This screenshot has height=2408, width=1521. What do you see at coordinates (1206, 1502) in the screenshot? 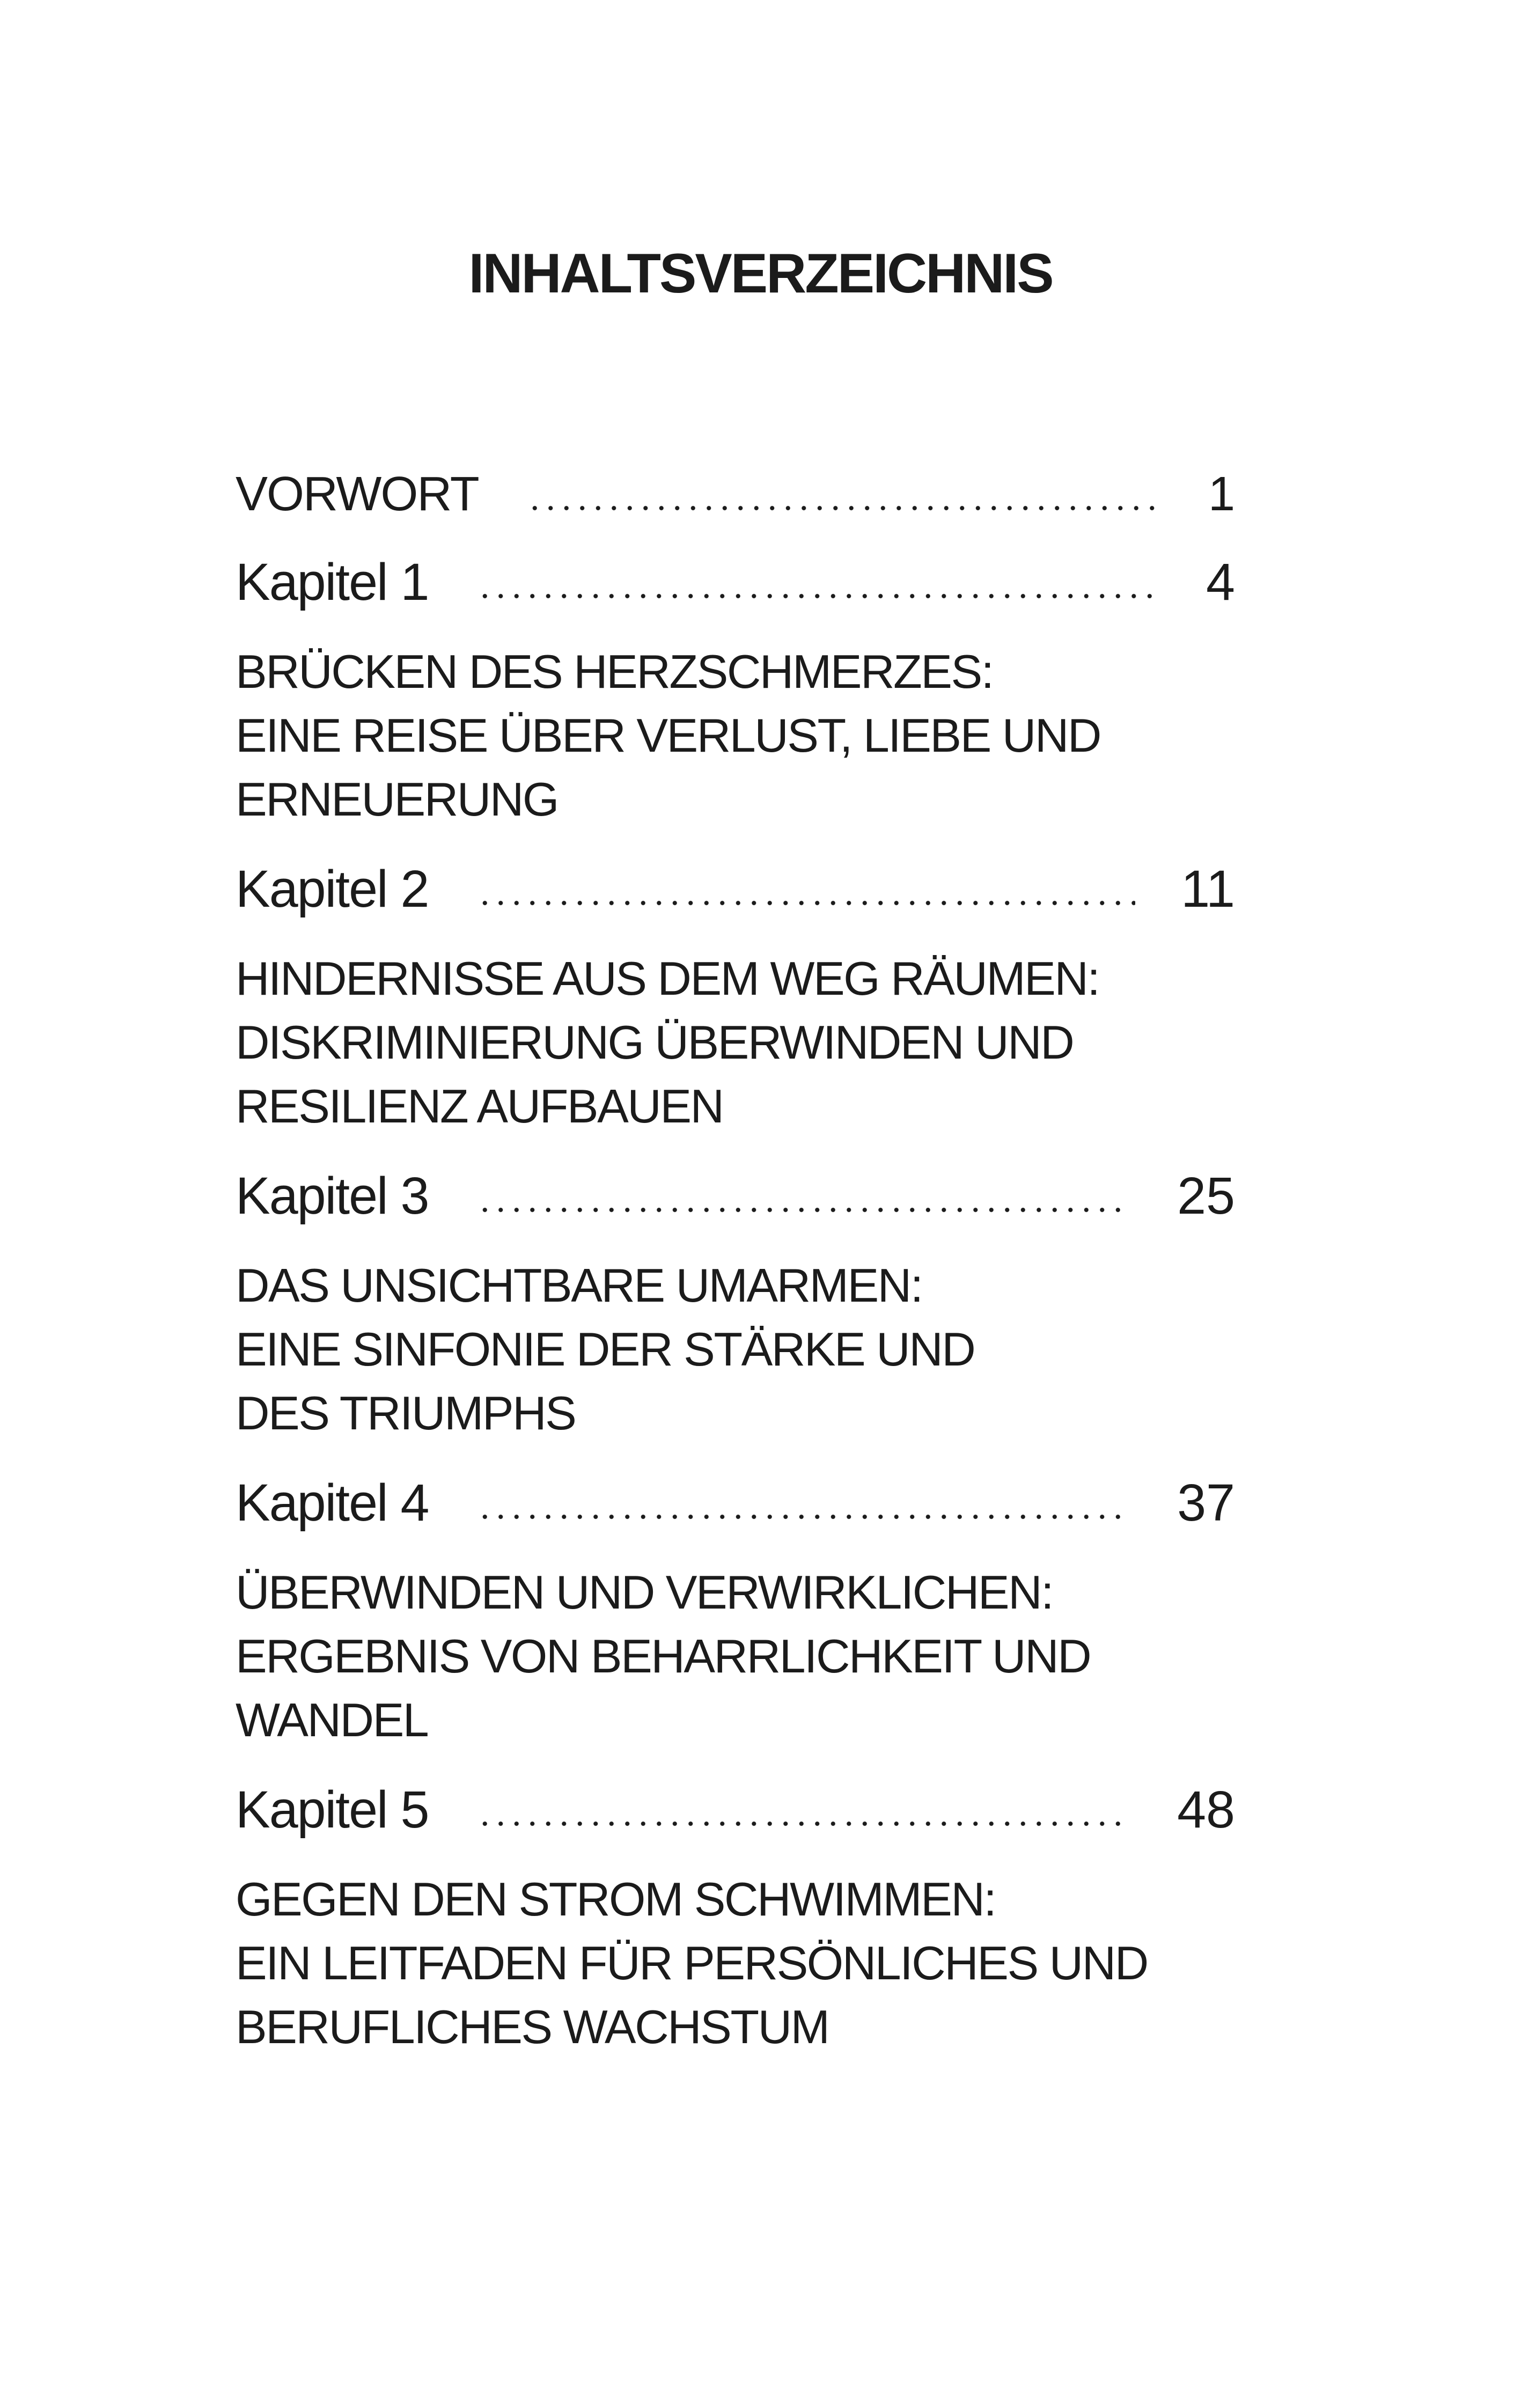
I see `page-number: 37` at bounding box center [1206, 1502].